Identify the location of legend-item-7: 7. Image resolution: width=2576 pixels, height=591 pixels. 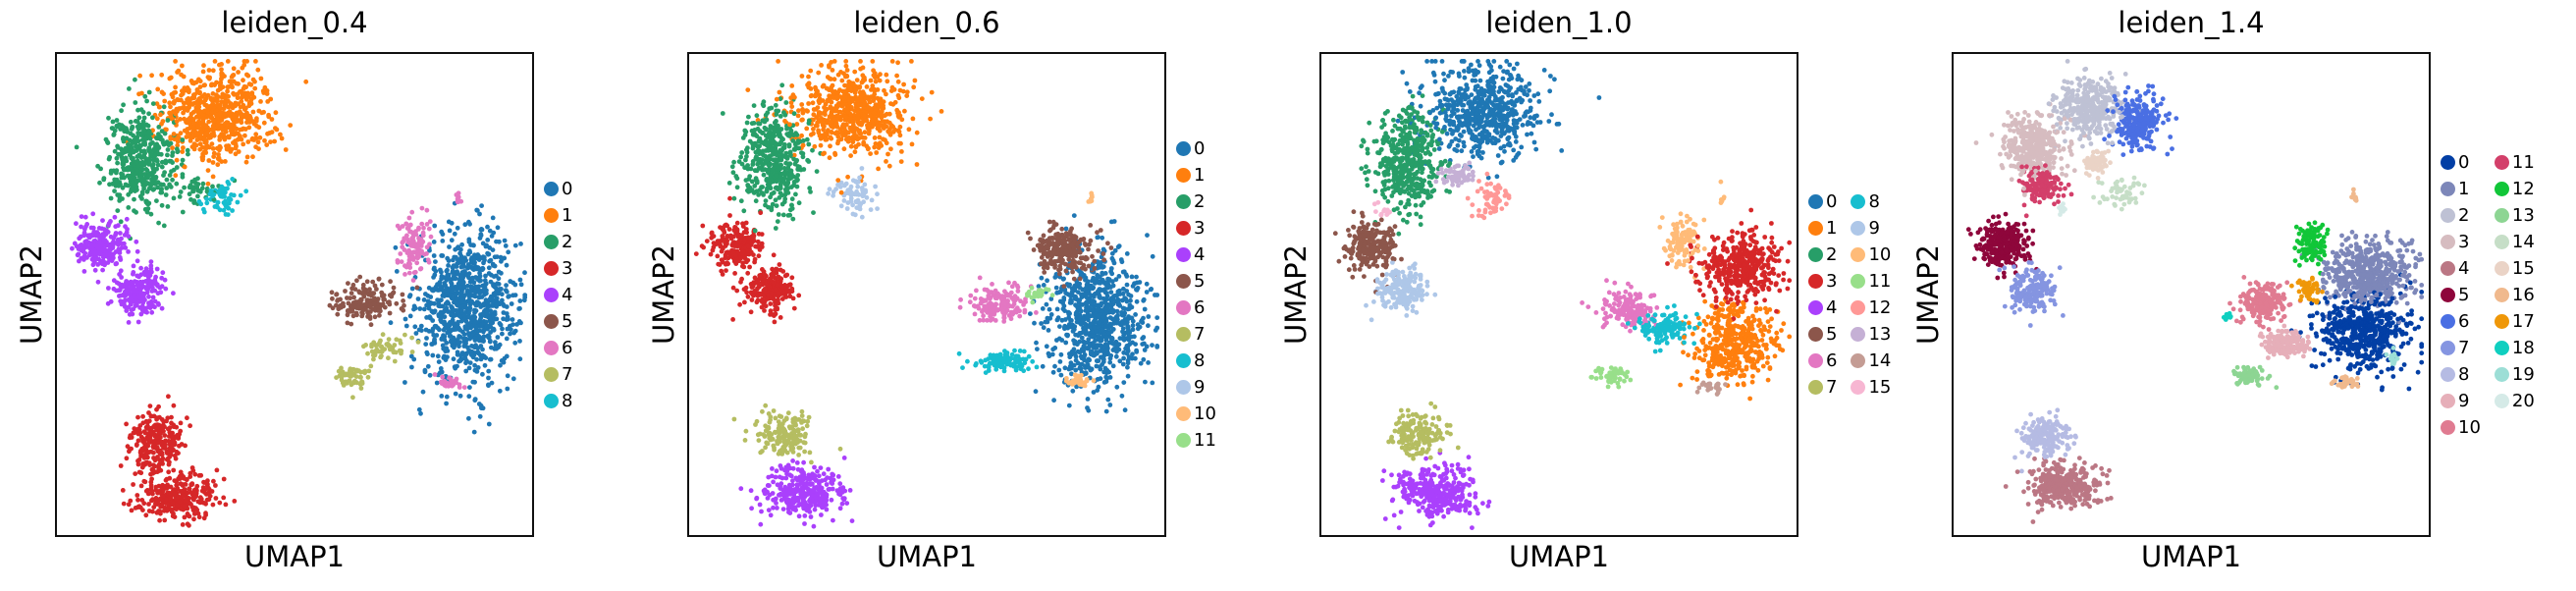
(558, 374).